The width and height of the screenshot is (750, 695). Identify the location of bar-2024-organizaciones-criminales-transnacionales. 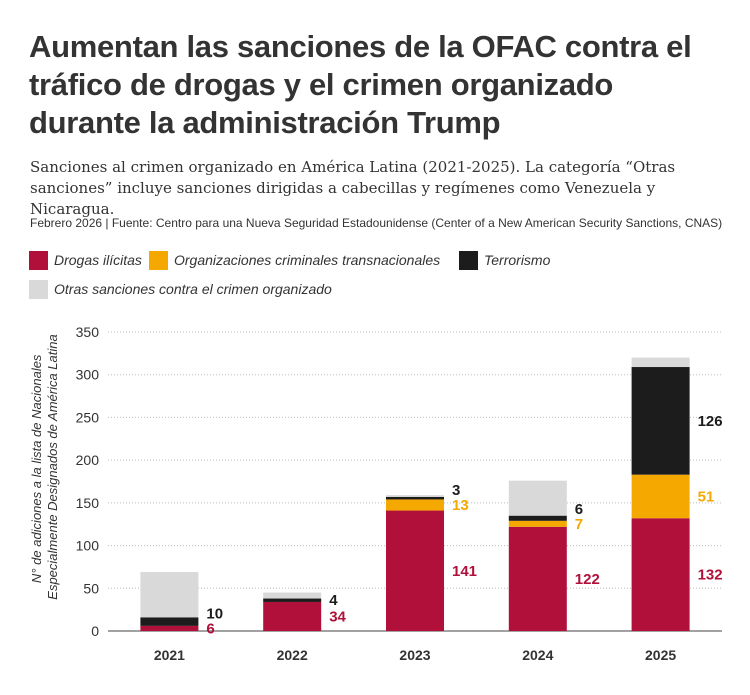
(537, 523).